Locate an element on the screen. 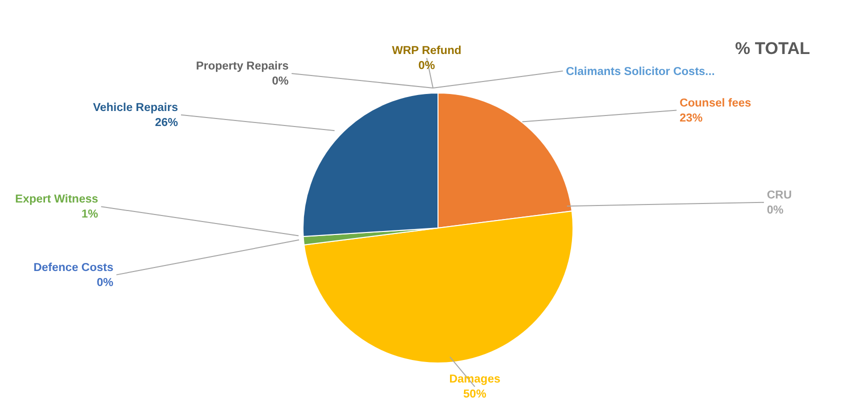  slice-label: Vehicle Repairs is located at coordinates (135, 108).